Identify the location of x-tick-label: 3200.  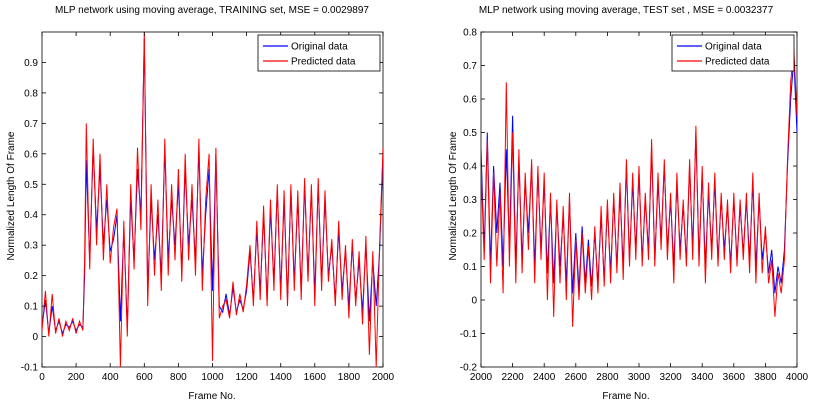
(670, 377).